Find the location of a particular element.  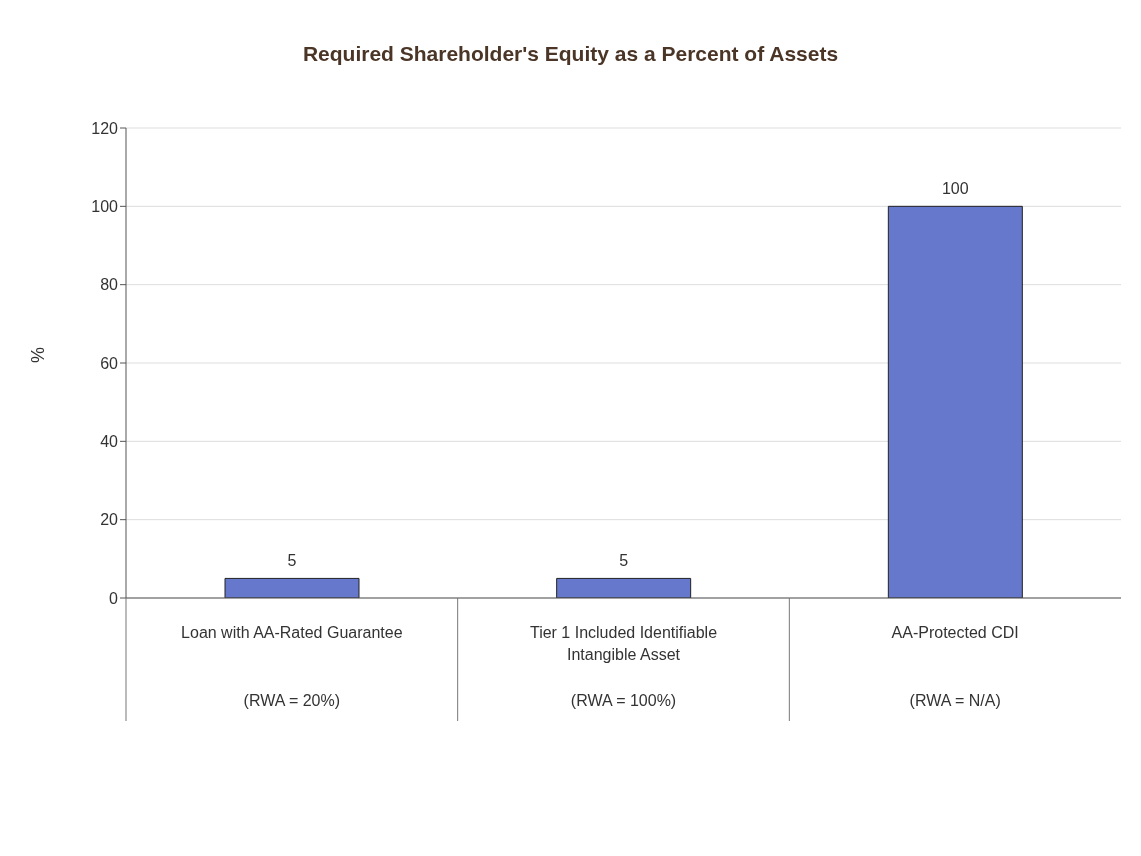

category-label: AA-Protected CDI (RWA = N/A) is located at coordinates (955, 666).